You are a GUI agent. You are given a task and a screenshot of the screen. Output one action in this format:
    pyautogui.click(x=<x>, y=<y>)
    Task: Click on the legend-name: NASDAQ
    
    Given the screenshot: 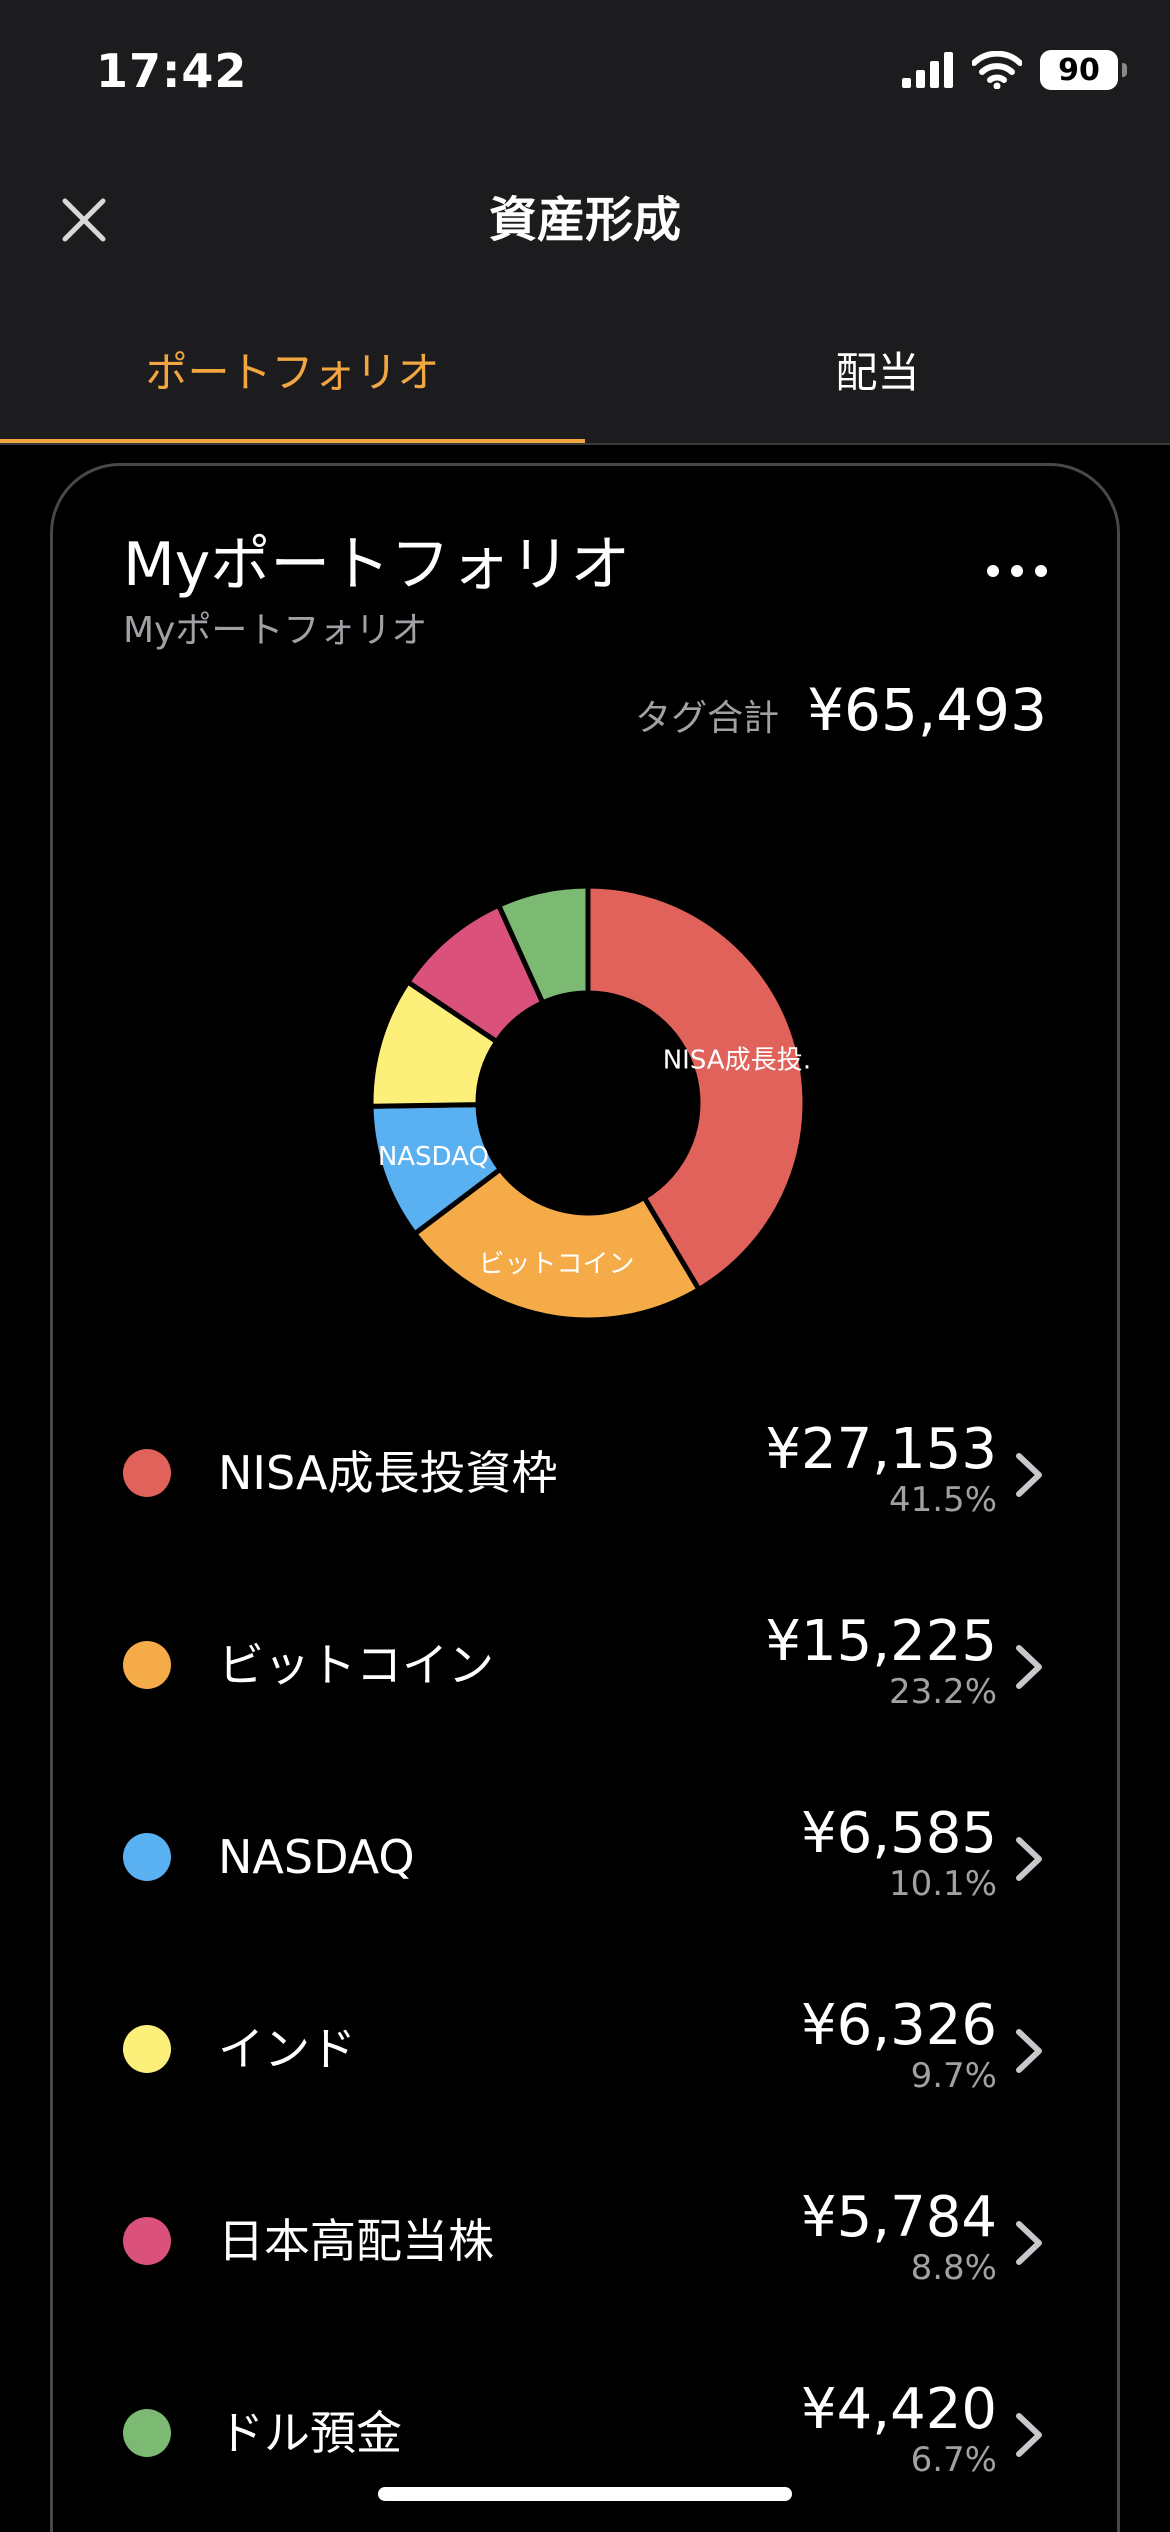 What is the action you would take?
    pyautogui.click(x=316, y=1857)
    